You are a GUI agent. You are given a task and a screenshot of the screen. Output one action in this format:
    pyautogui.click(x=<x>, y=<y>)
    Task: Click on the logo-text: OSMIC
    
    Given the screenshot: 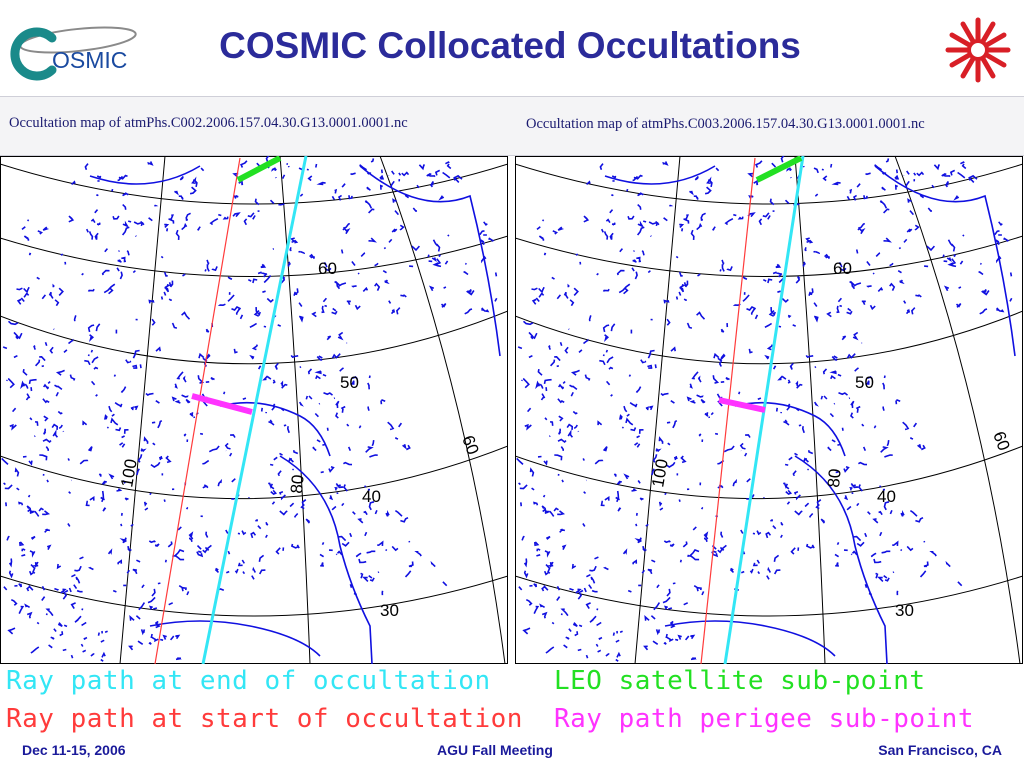 What is the action you would take?
    pyautogui.click(x=89, y=60)
    